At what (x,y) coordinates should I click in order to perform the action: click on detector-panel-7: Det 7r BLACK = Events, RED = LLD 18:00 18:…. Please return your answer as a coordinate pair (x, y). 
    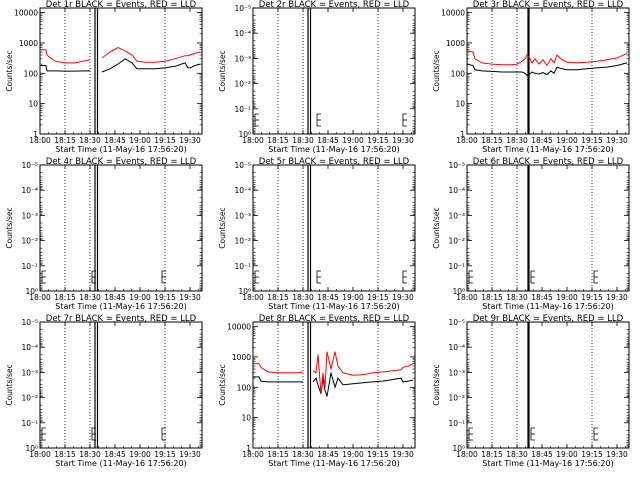
    Looking at the image, I should click on (104, 391).